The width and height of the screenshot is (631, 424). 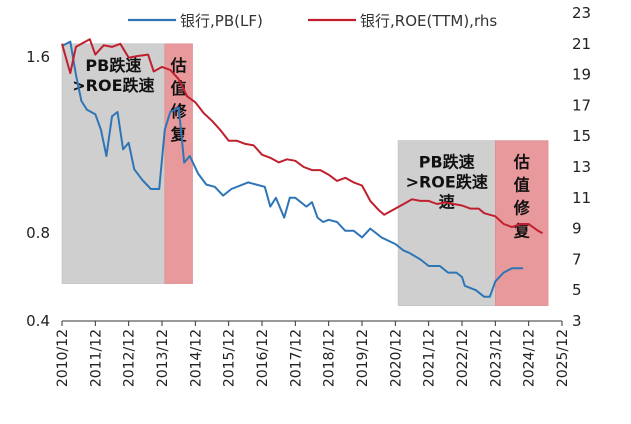 What do you see at coordinates (522, 231) in the screenshot?
I see `annotation-text-3-3: 复` at bounding box center [522, 231].